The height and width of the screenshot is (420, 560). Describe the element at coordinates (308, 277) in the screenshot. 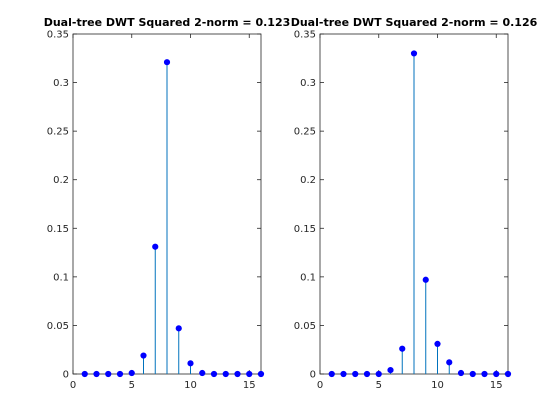

I see `right-ytick-label: 0.1` at that location.